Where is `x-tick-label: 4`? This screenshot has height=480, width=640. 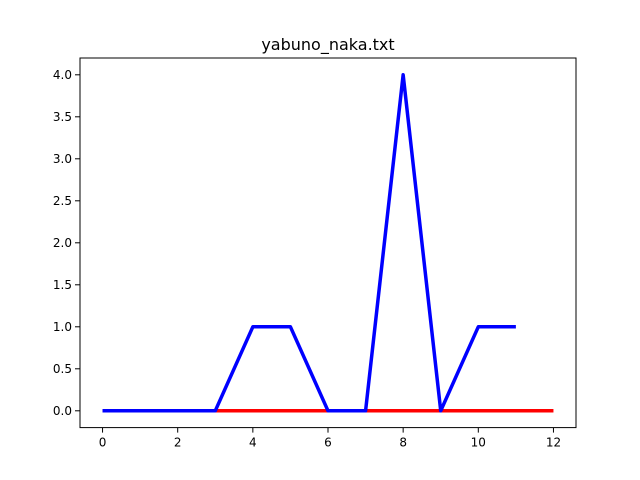 x-tick-label: 4 is located at coordinates (253, 443).